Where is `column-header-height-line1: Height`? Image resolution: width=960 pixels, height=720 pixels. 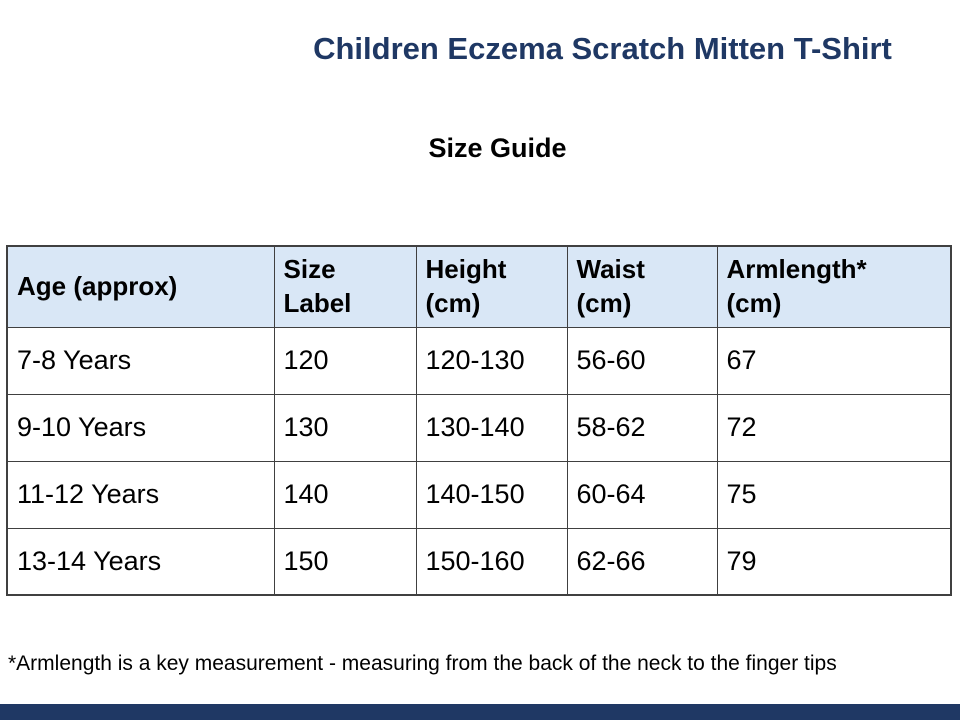
column-header-height-line1: Height is located at coordinates (466, 269).